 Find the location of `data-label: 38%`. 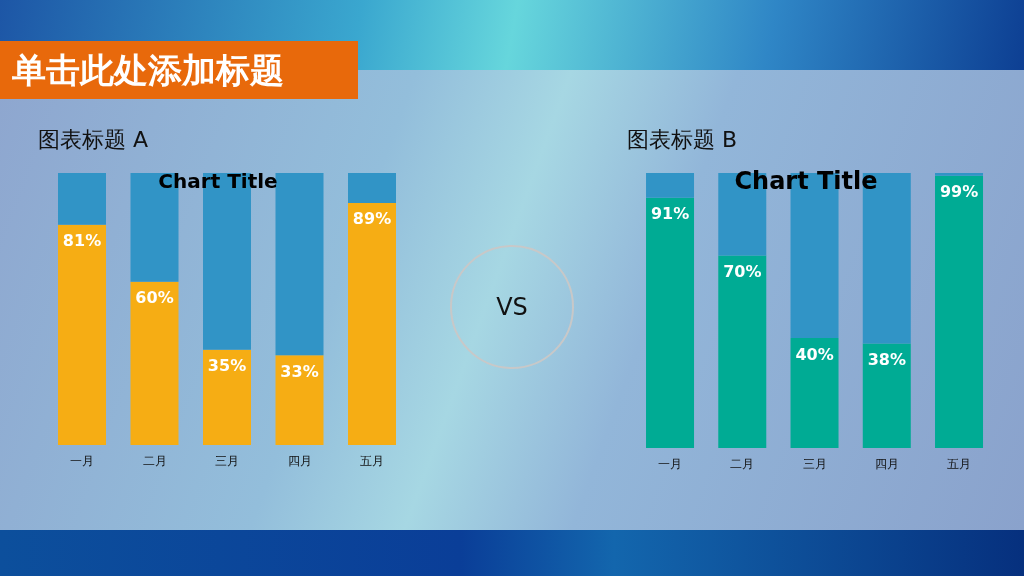

data-label: 38% is located at coordinates (886, 359).